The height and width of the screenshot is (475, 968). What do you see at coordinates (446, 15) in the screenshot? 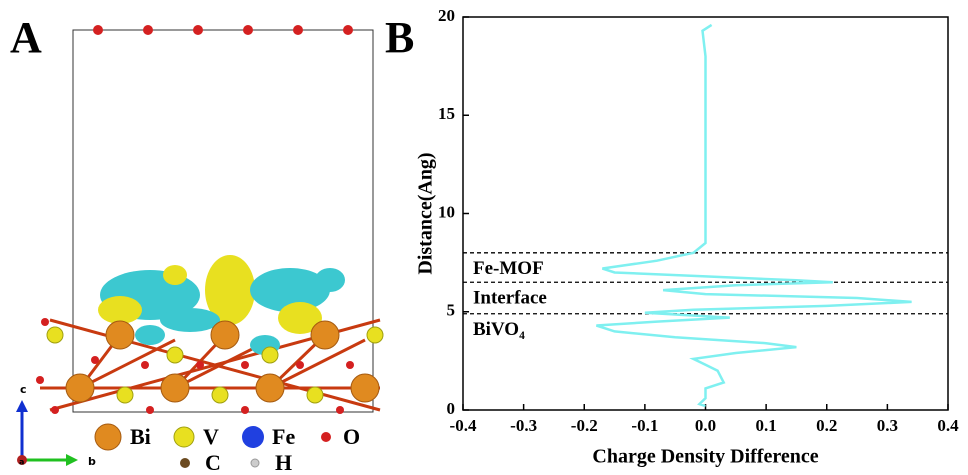
I see `y-tick-label: 20` at bounding box center [446, 15].